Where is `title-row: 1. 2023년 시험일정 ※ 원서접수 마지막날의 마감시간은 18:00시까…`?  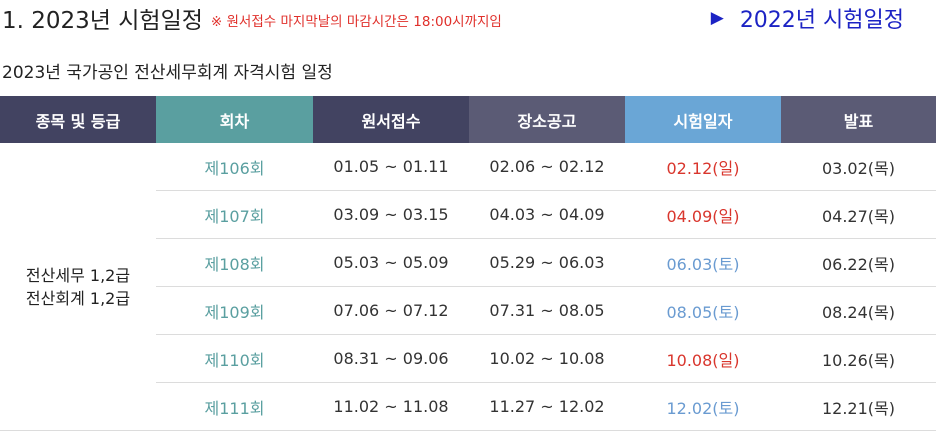 title-row: 1. 2023년 시험일정 ※ 원서접수 마지막날의 마감시간은 18:00시까… is located at coordinates (469, 18).